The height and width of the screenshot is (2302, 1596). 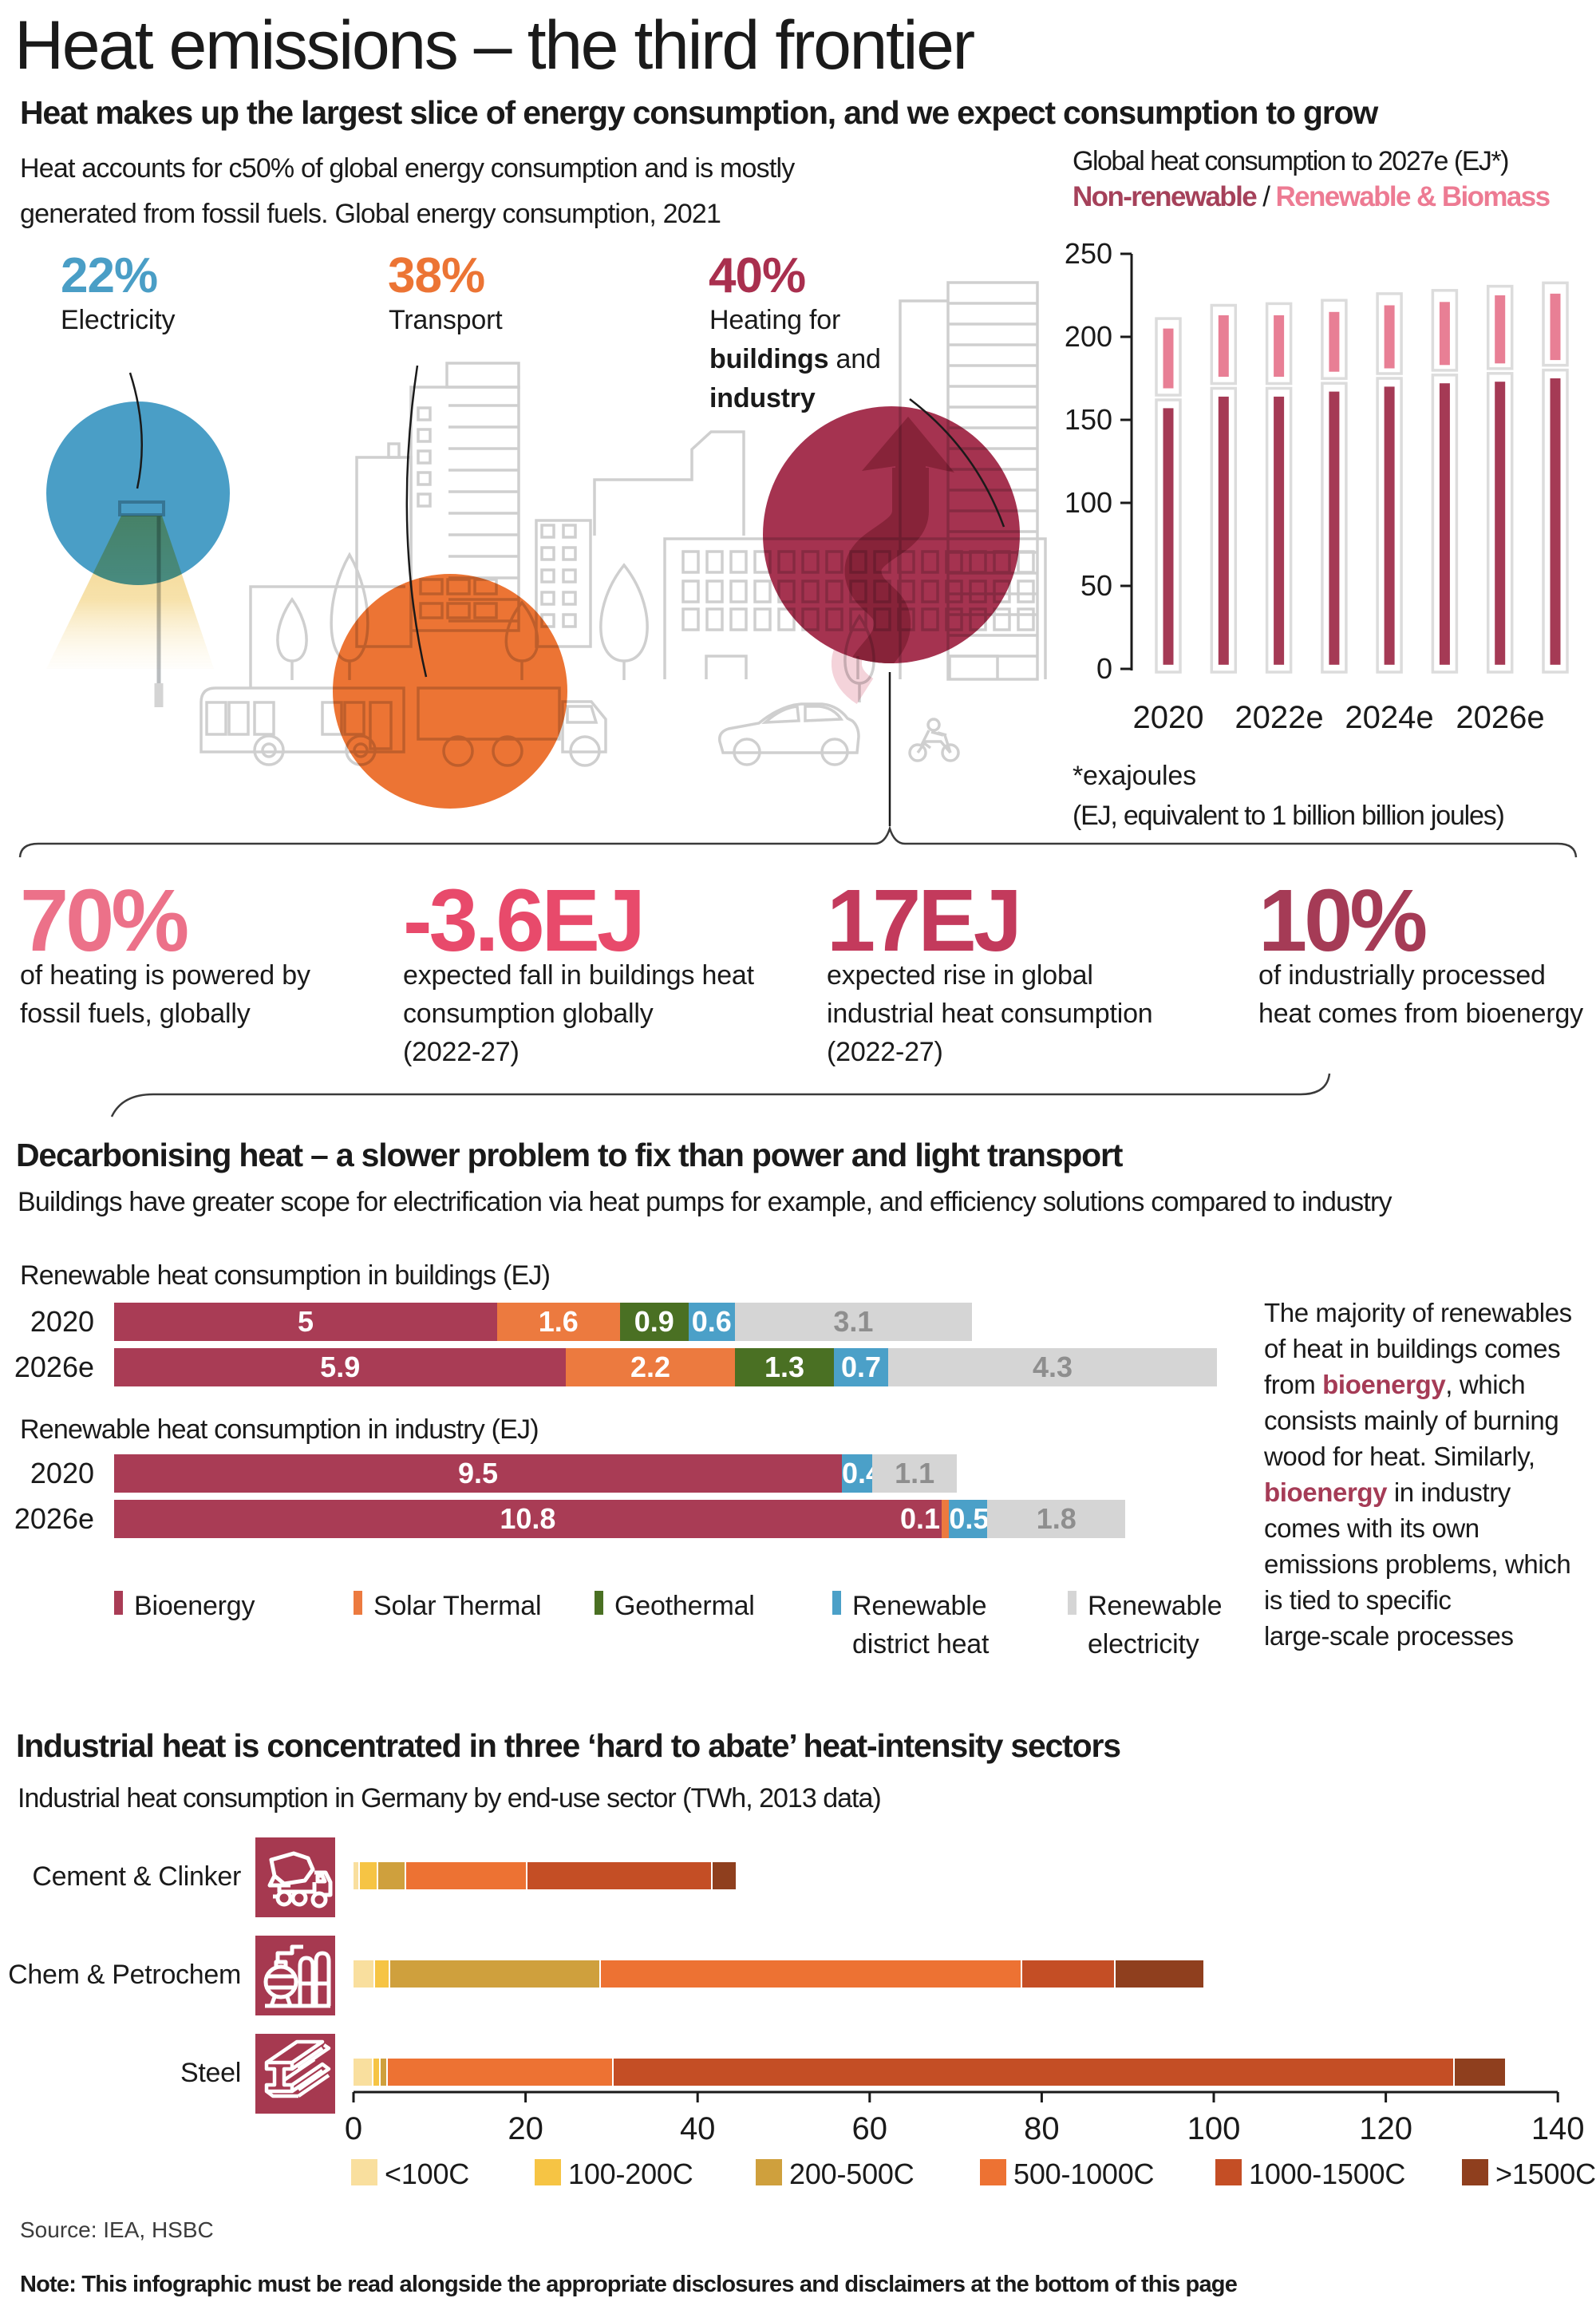 I want to click on svg-text: 2026e, so click(x=1500, y=717).